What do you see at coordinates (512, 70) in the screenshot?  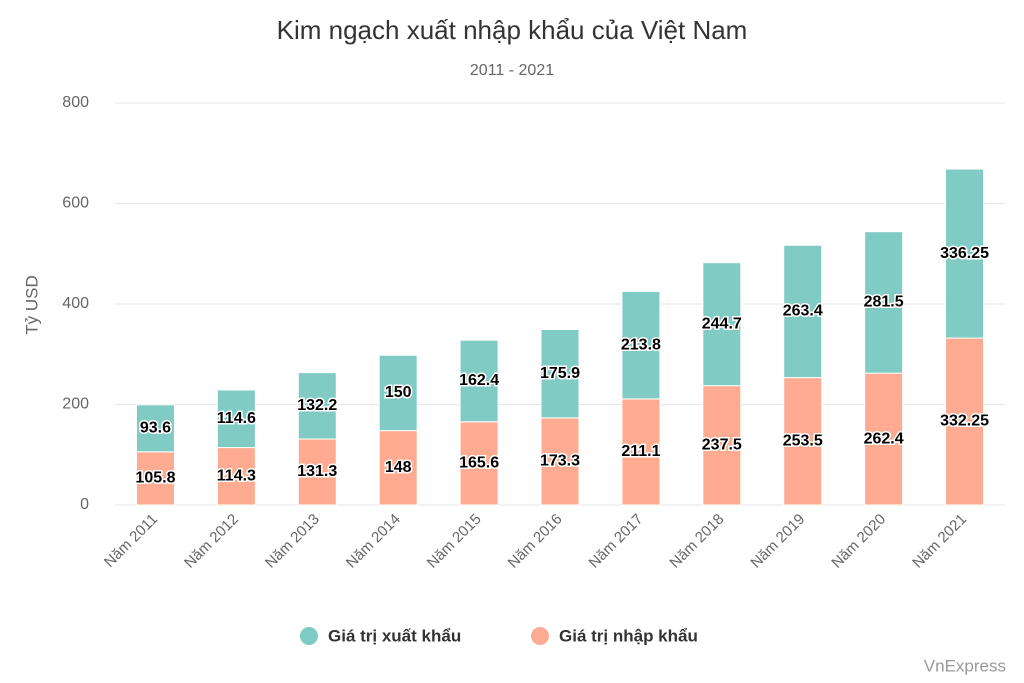 I see `chart-subtitle: 2011 - 2021` at bounding box center [512, 70].